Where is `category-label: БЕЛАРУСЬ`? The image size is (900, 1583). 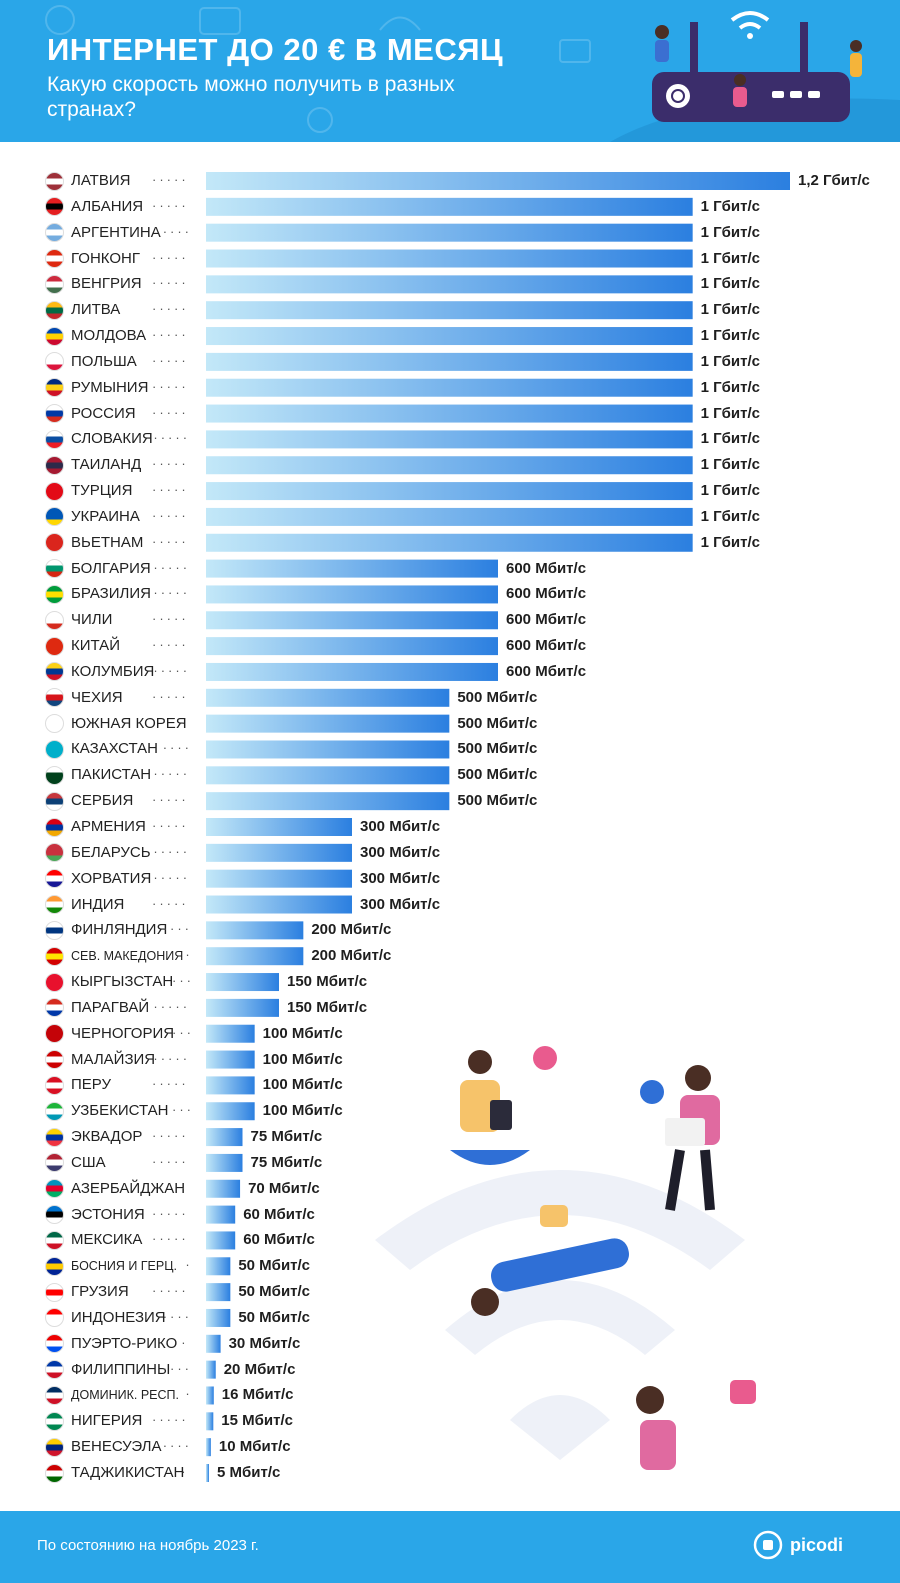
category-label: БЕЛАРУСЬ is located at coordinates (111, 852).